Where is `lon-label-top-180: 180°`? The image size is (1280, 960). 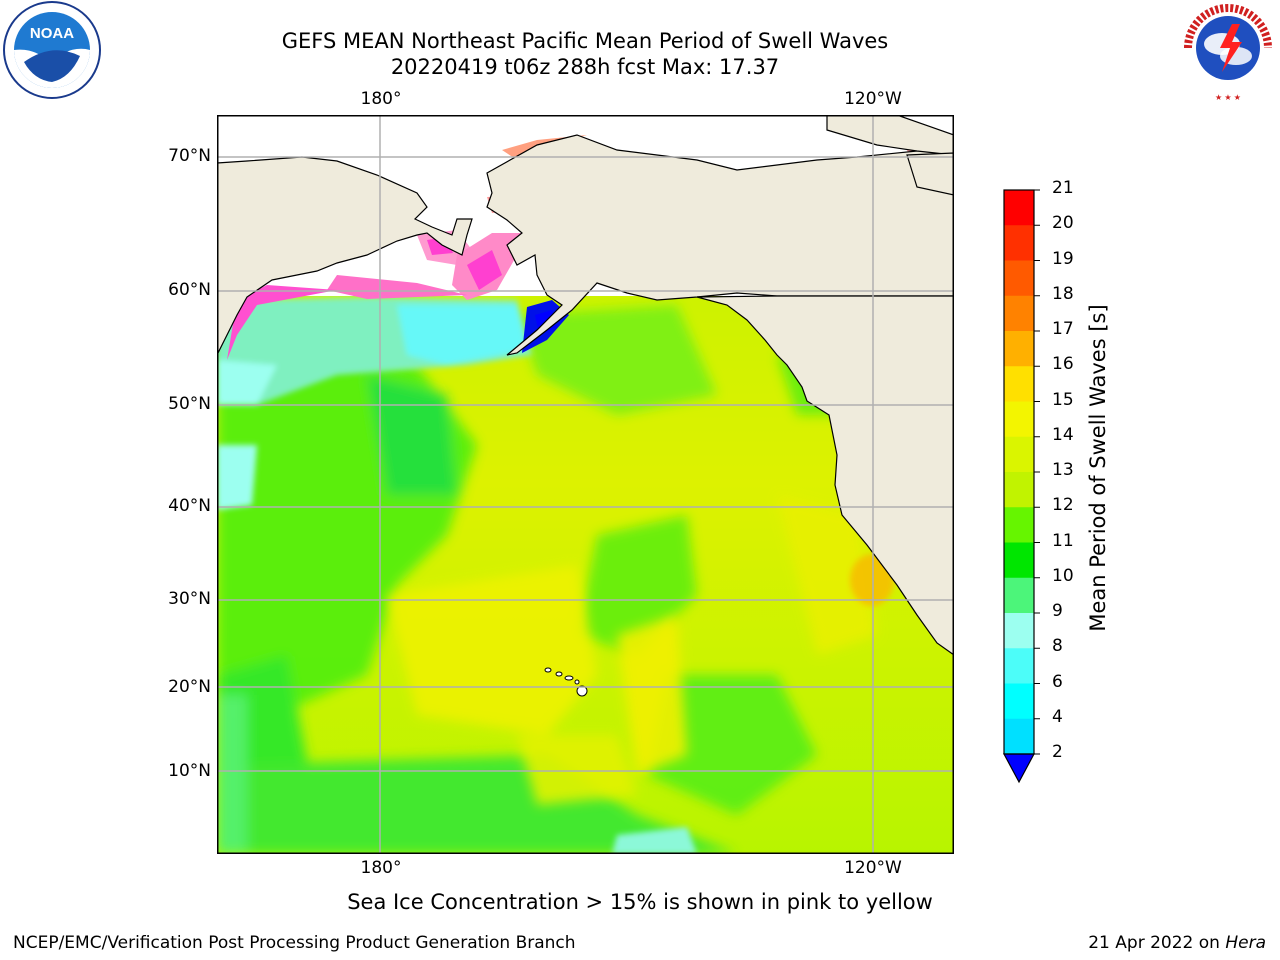
lon-label-top-180: 180° is located at coordinates (381, 99).